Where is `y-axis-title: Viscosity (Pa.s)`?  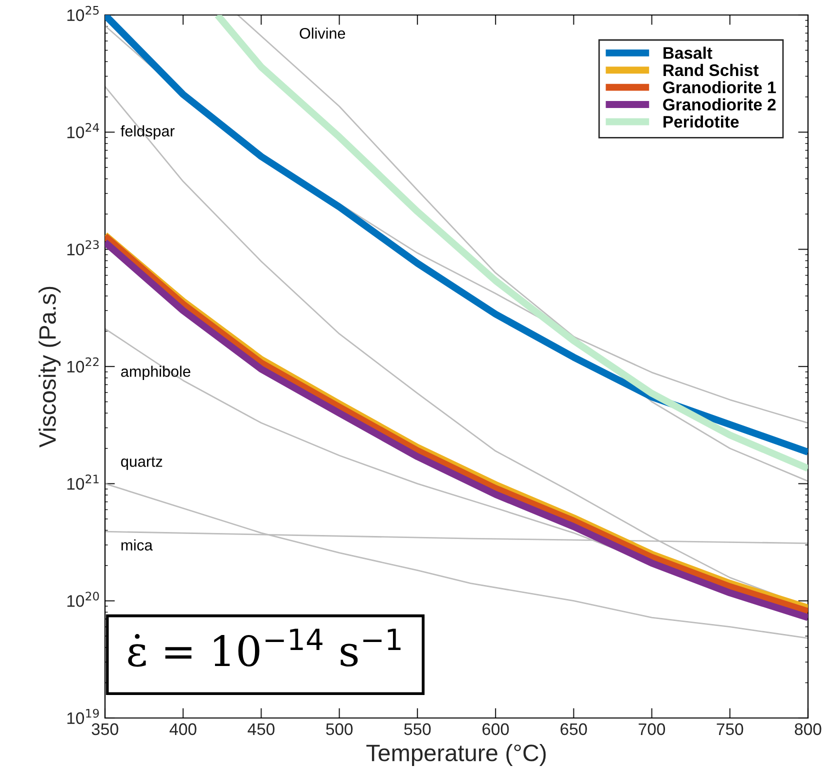 y-axis-title: Viscosity (Pa.s) is located at coordinates (49, 367).